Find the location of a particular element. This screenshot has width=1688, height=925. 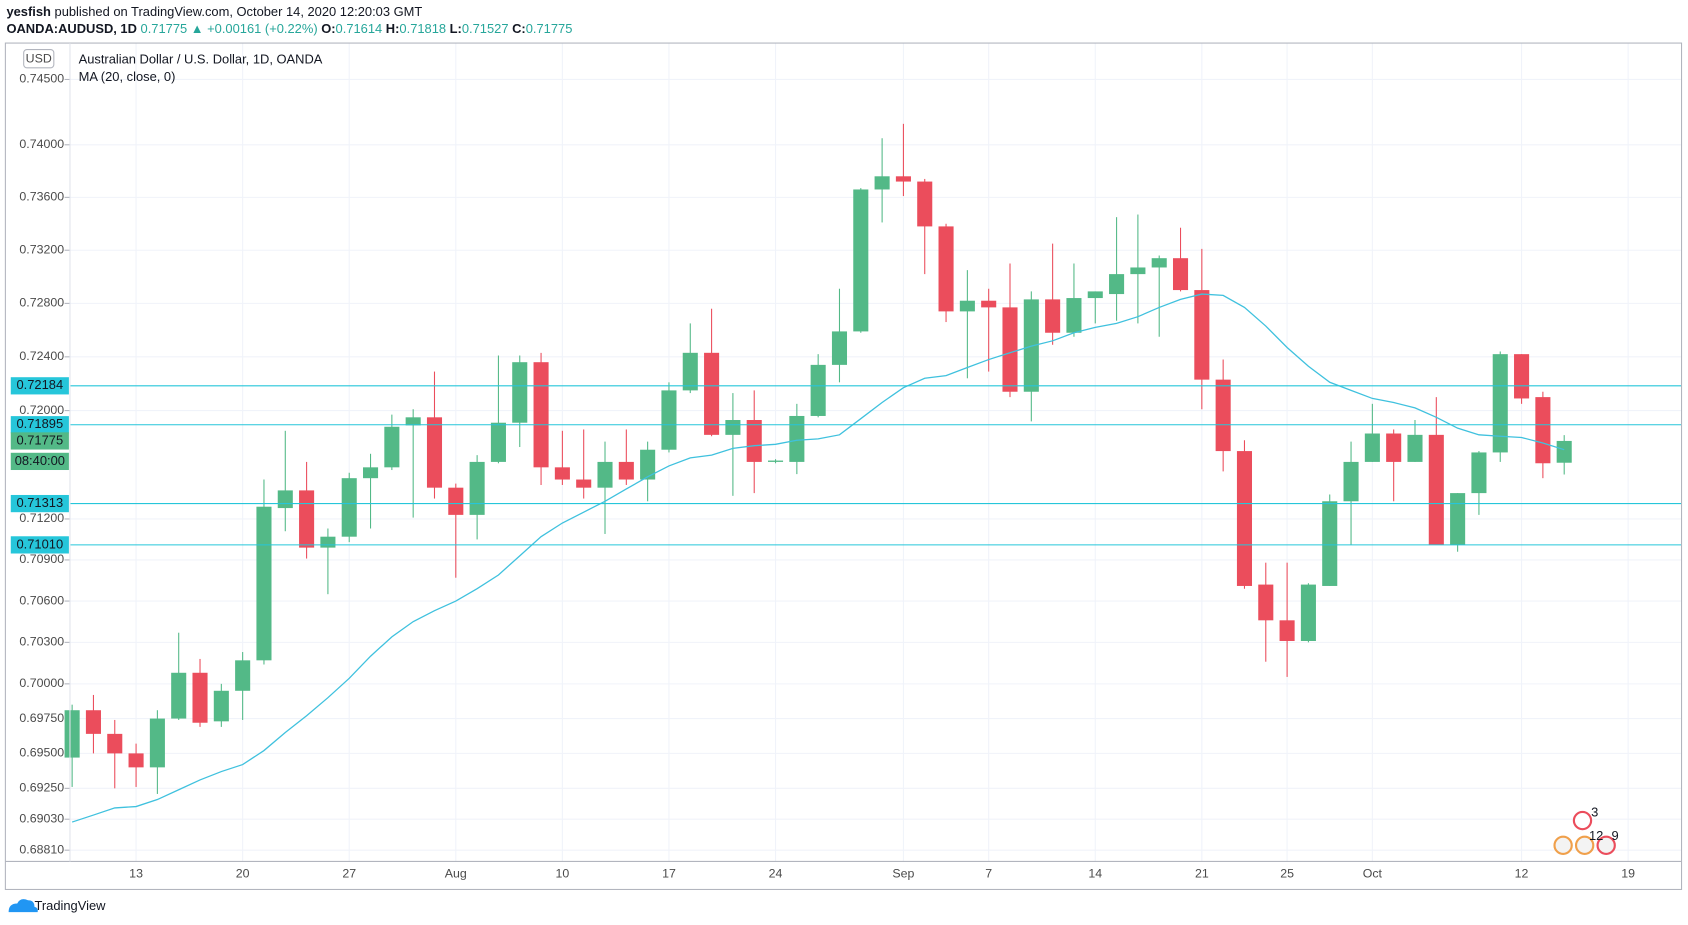

y-tick-label: 0.71200 is located at coordinates (41, 518).